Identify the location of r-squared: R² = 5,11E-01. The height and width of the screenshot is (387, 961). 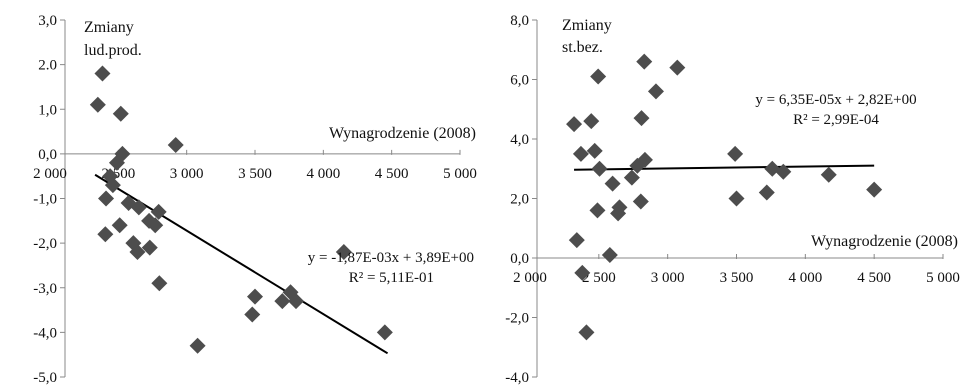
(391, 278).